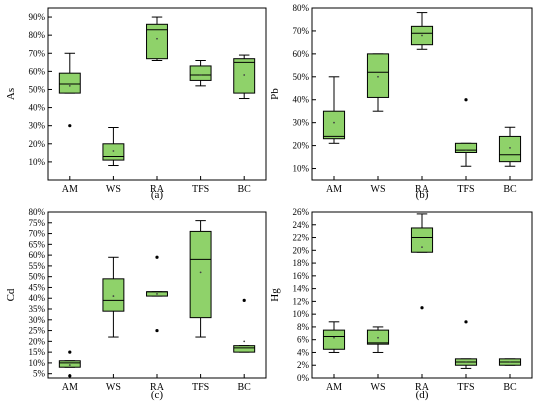 The image size is (550, 411). What do you see at coordinates (303, 352) in the screenshot?
I see `y-tick-label: 4%` at bounding box center [303, 352].